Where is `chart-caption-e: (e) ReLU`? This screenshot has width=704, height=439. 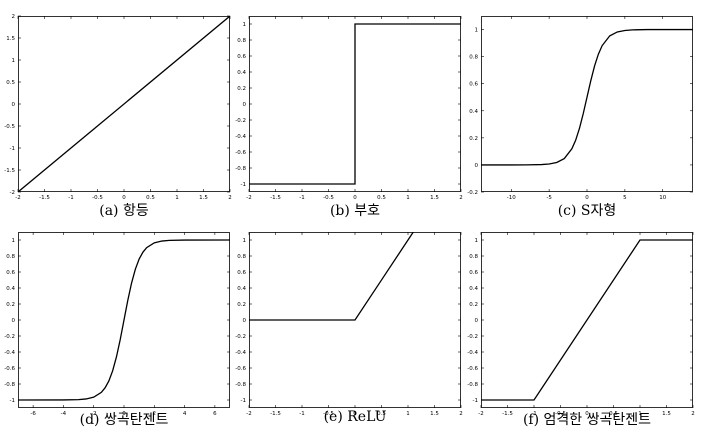 chart-caption-e: (e) ReLU is located at coordinates (355, 417).